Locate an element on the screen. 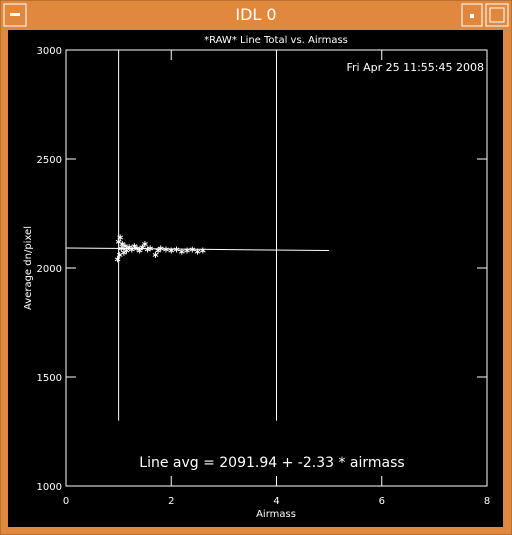  chart-title: *RAW* Line Total vs. Airmass is located at coordinates (276, 40).